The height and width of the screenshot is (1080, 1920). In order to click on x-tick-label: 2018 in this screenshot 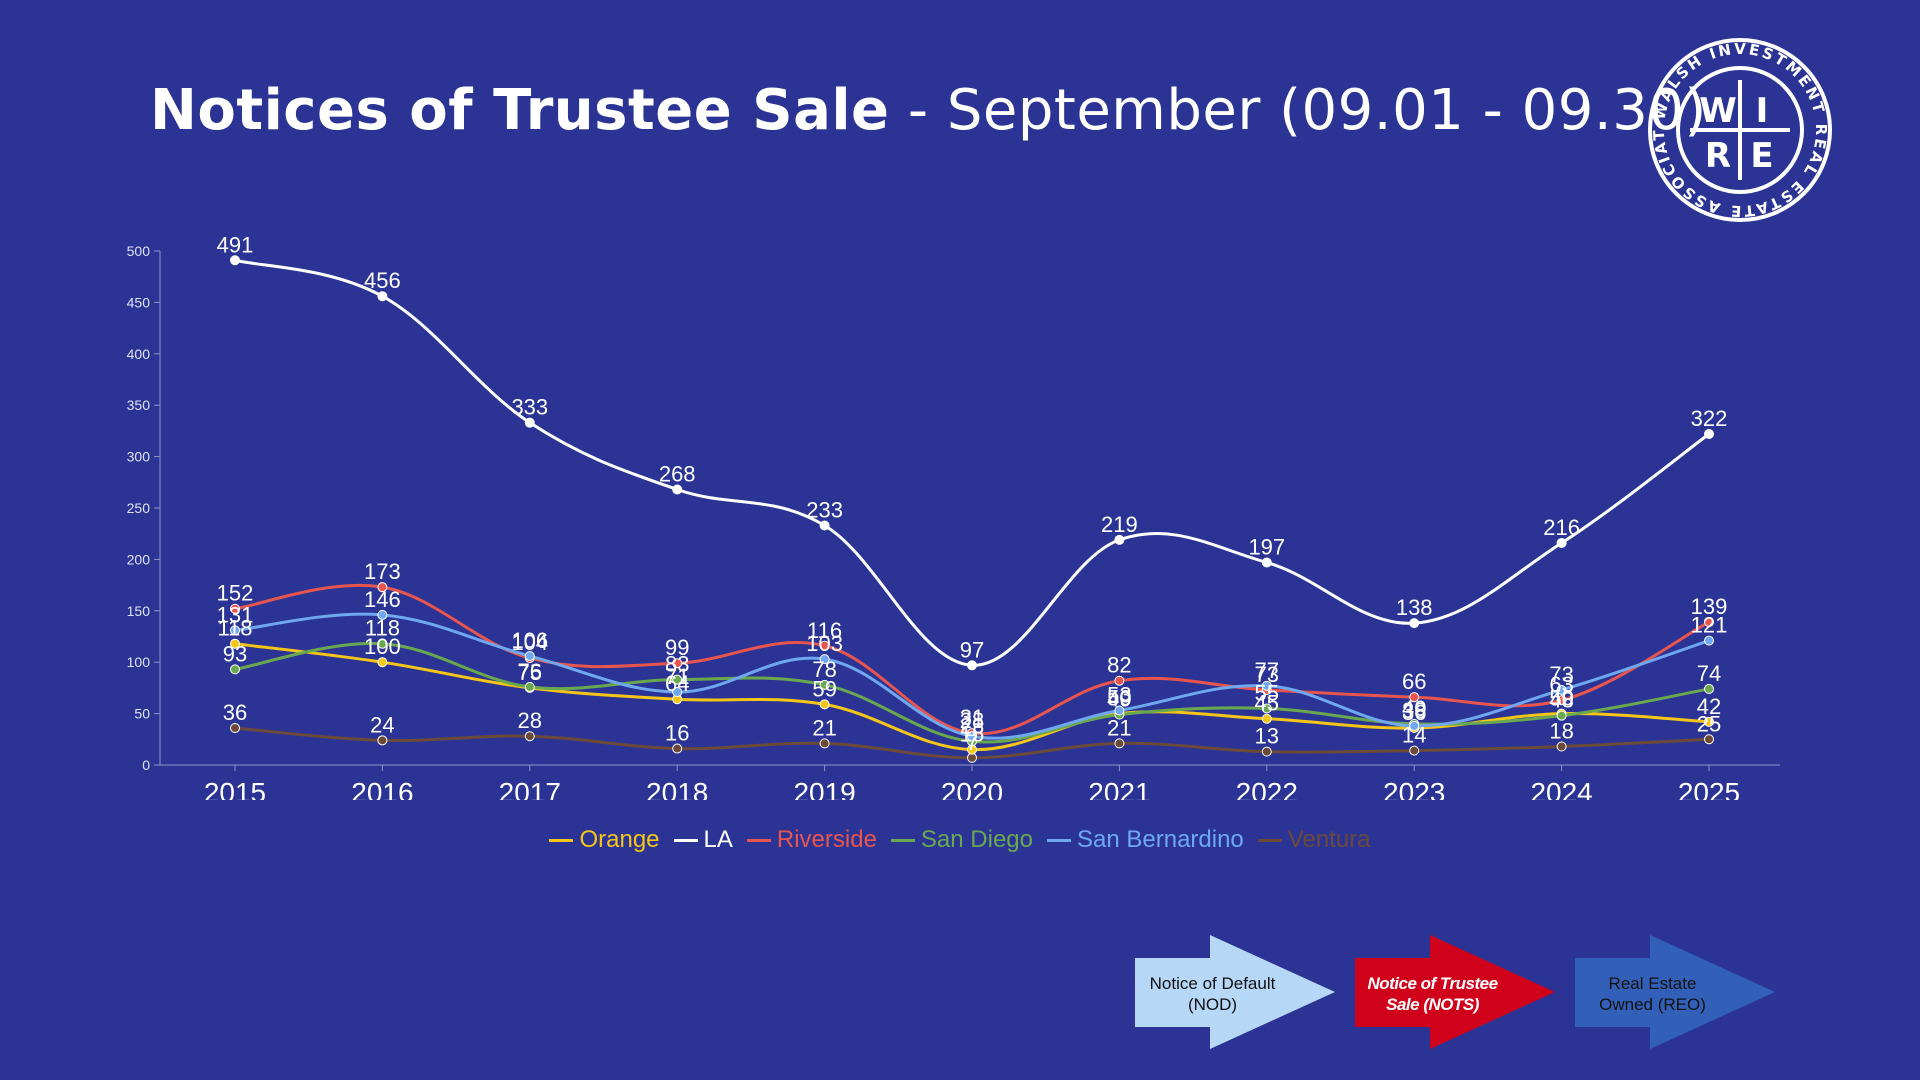, I will do `click(677, 788)`.